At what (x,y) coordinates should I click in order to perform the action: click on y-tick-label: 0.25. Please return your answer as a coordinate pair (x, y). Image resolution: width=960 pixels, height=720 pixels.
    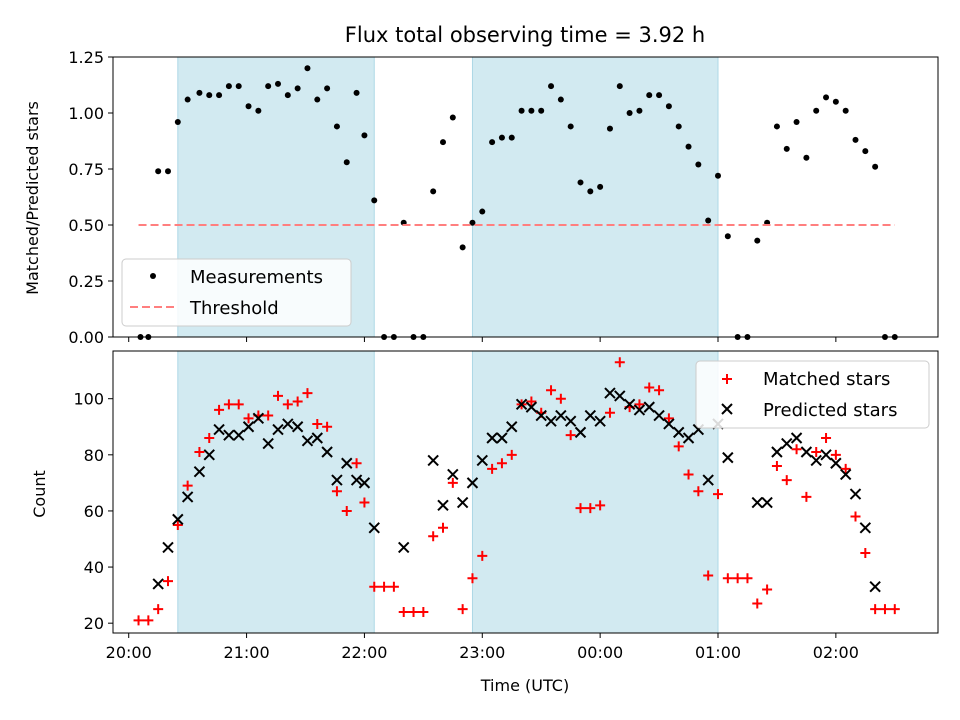
    Looking at the image, I should click on (86, 281).